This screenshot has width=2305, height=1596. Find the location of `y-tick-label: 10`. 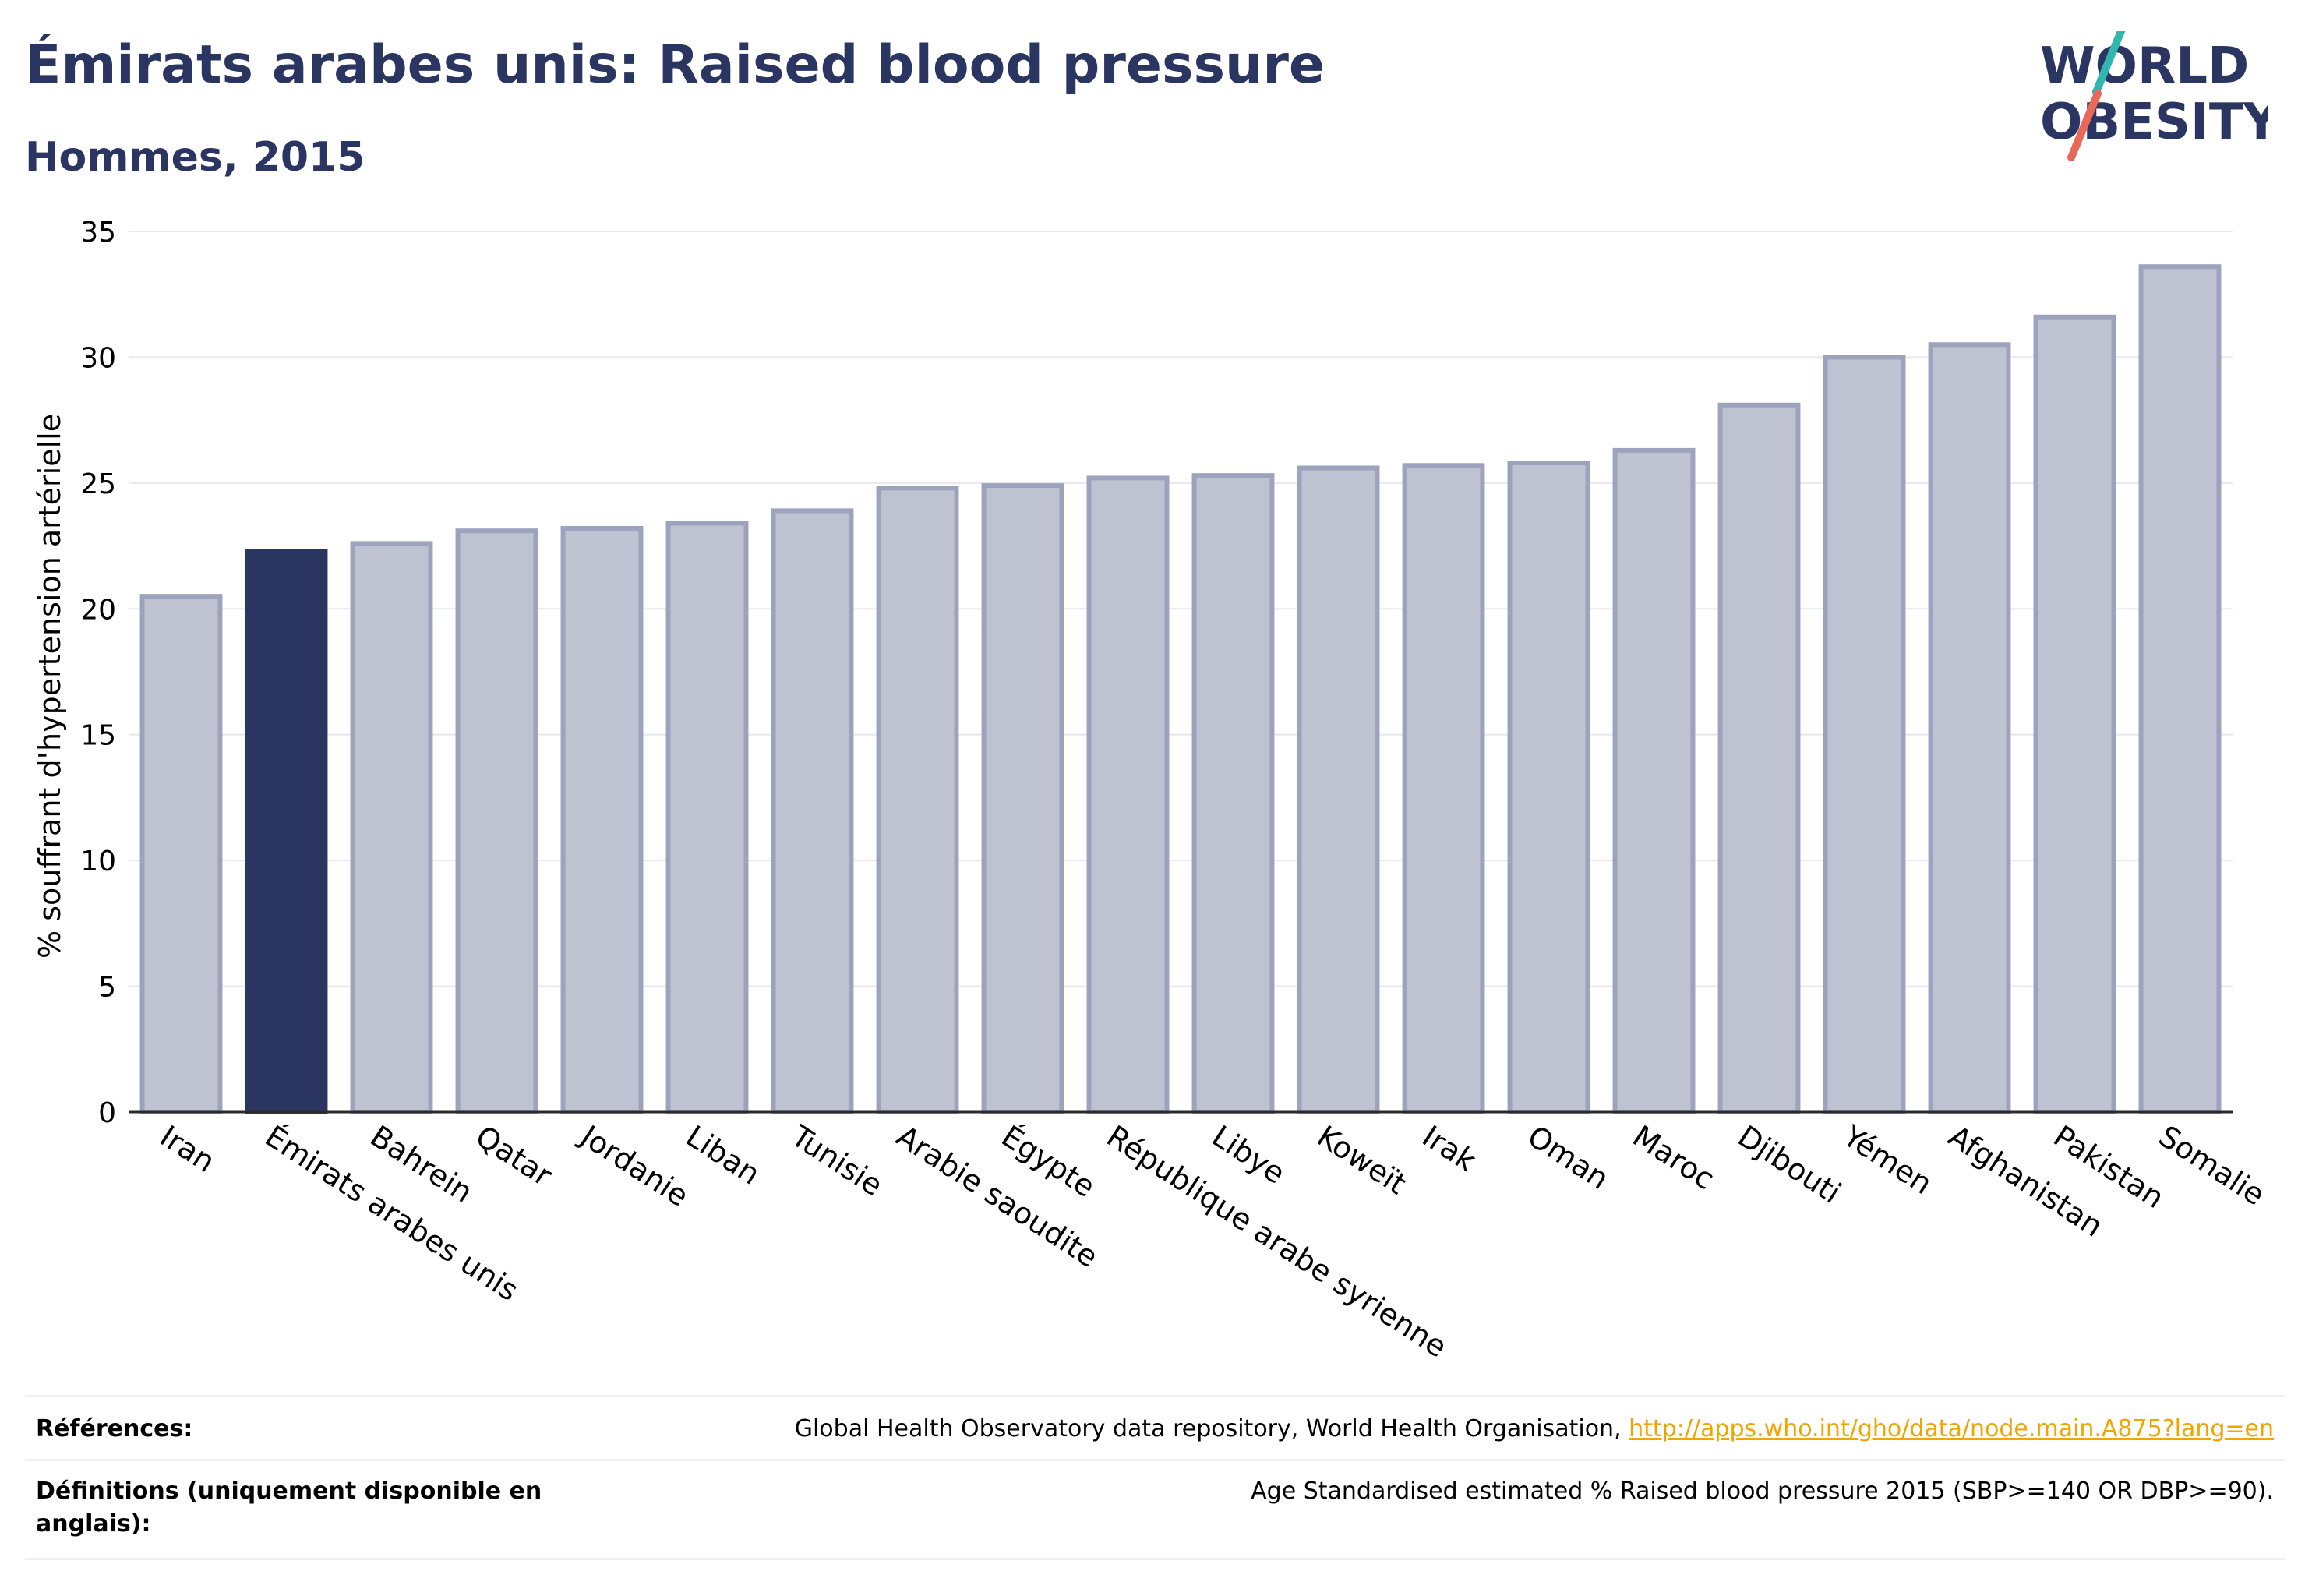

y-tick-label: 10 is located at coordinates (98, 861).